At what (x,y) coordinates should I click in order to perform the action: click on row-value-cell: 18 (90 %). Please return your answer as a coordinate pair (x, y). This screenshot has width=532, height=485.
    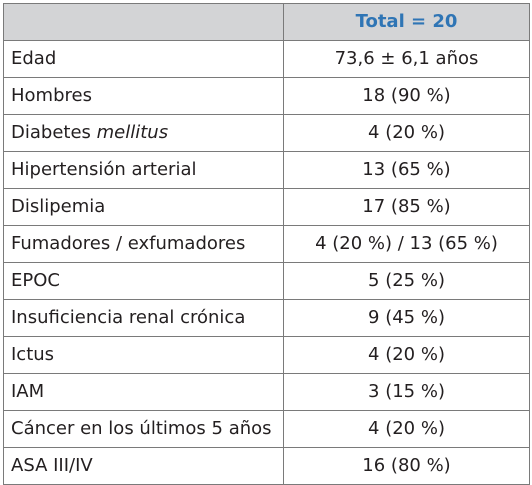
    Looking at the image, I should click on (406, 96).